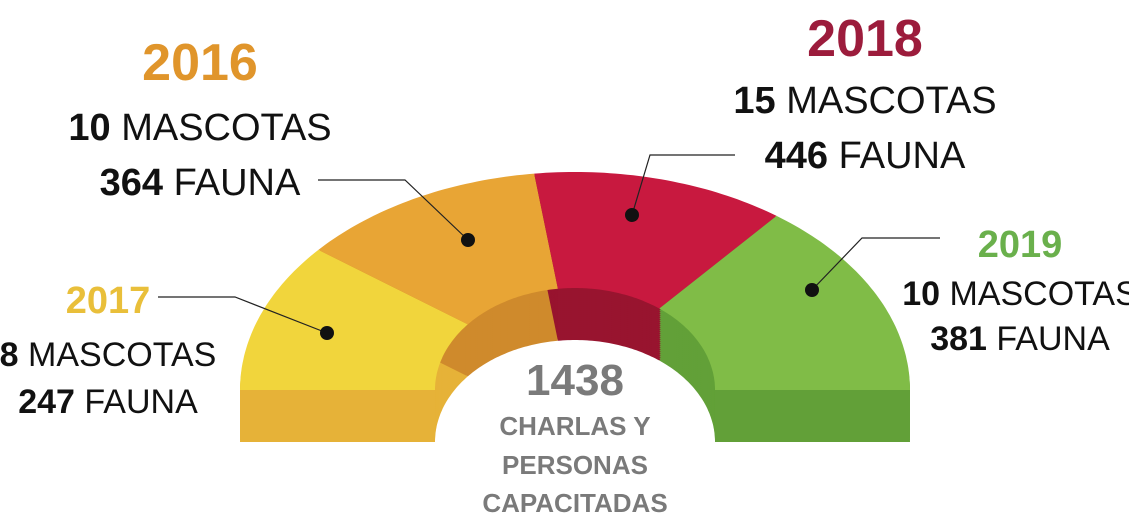 The width and height of the screenshot is (1129, 521). What do you see at coordinates (864, 101) in the screenshot?
I see `mascotas: 15 MASCOTAS` at bounding box center [864, 101].